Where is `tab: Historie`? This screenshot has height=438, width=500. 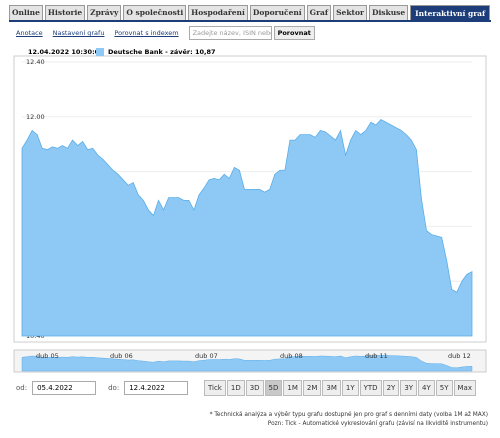 tab: Historie is located at coordinates (65, 12).